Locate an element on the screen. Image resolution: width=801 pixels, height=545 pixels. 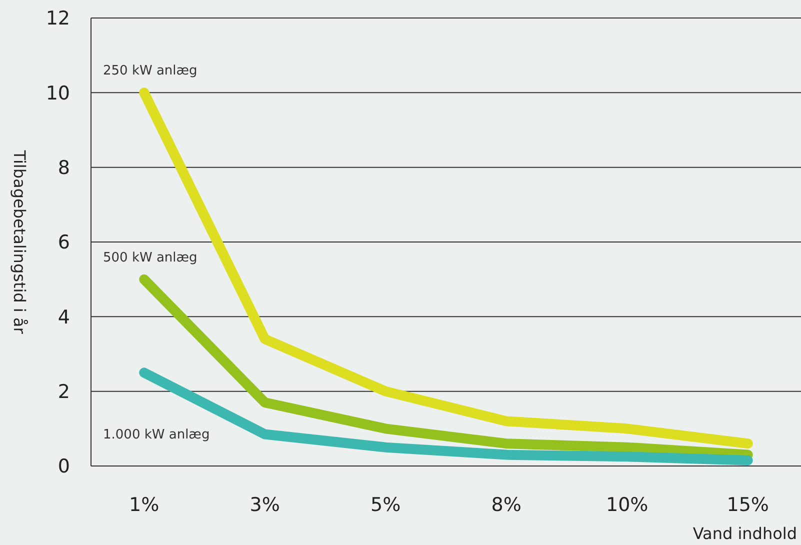
series-label: 1.000 kW anlæg is located at coordinates (156, 435).